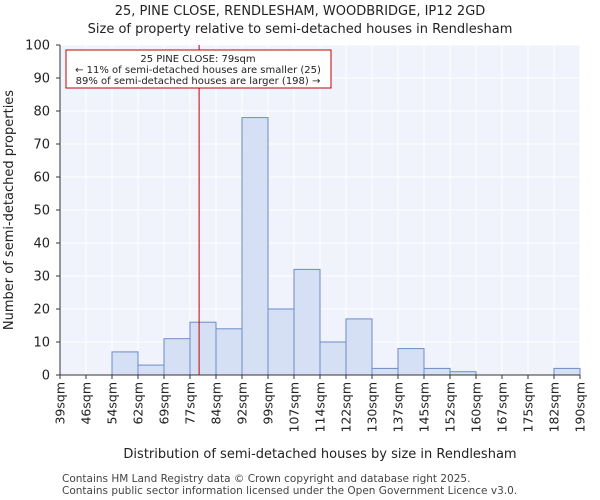  I want to click on x-tick-label: 122sqm, so click(346, 407).